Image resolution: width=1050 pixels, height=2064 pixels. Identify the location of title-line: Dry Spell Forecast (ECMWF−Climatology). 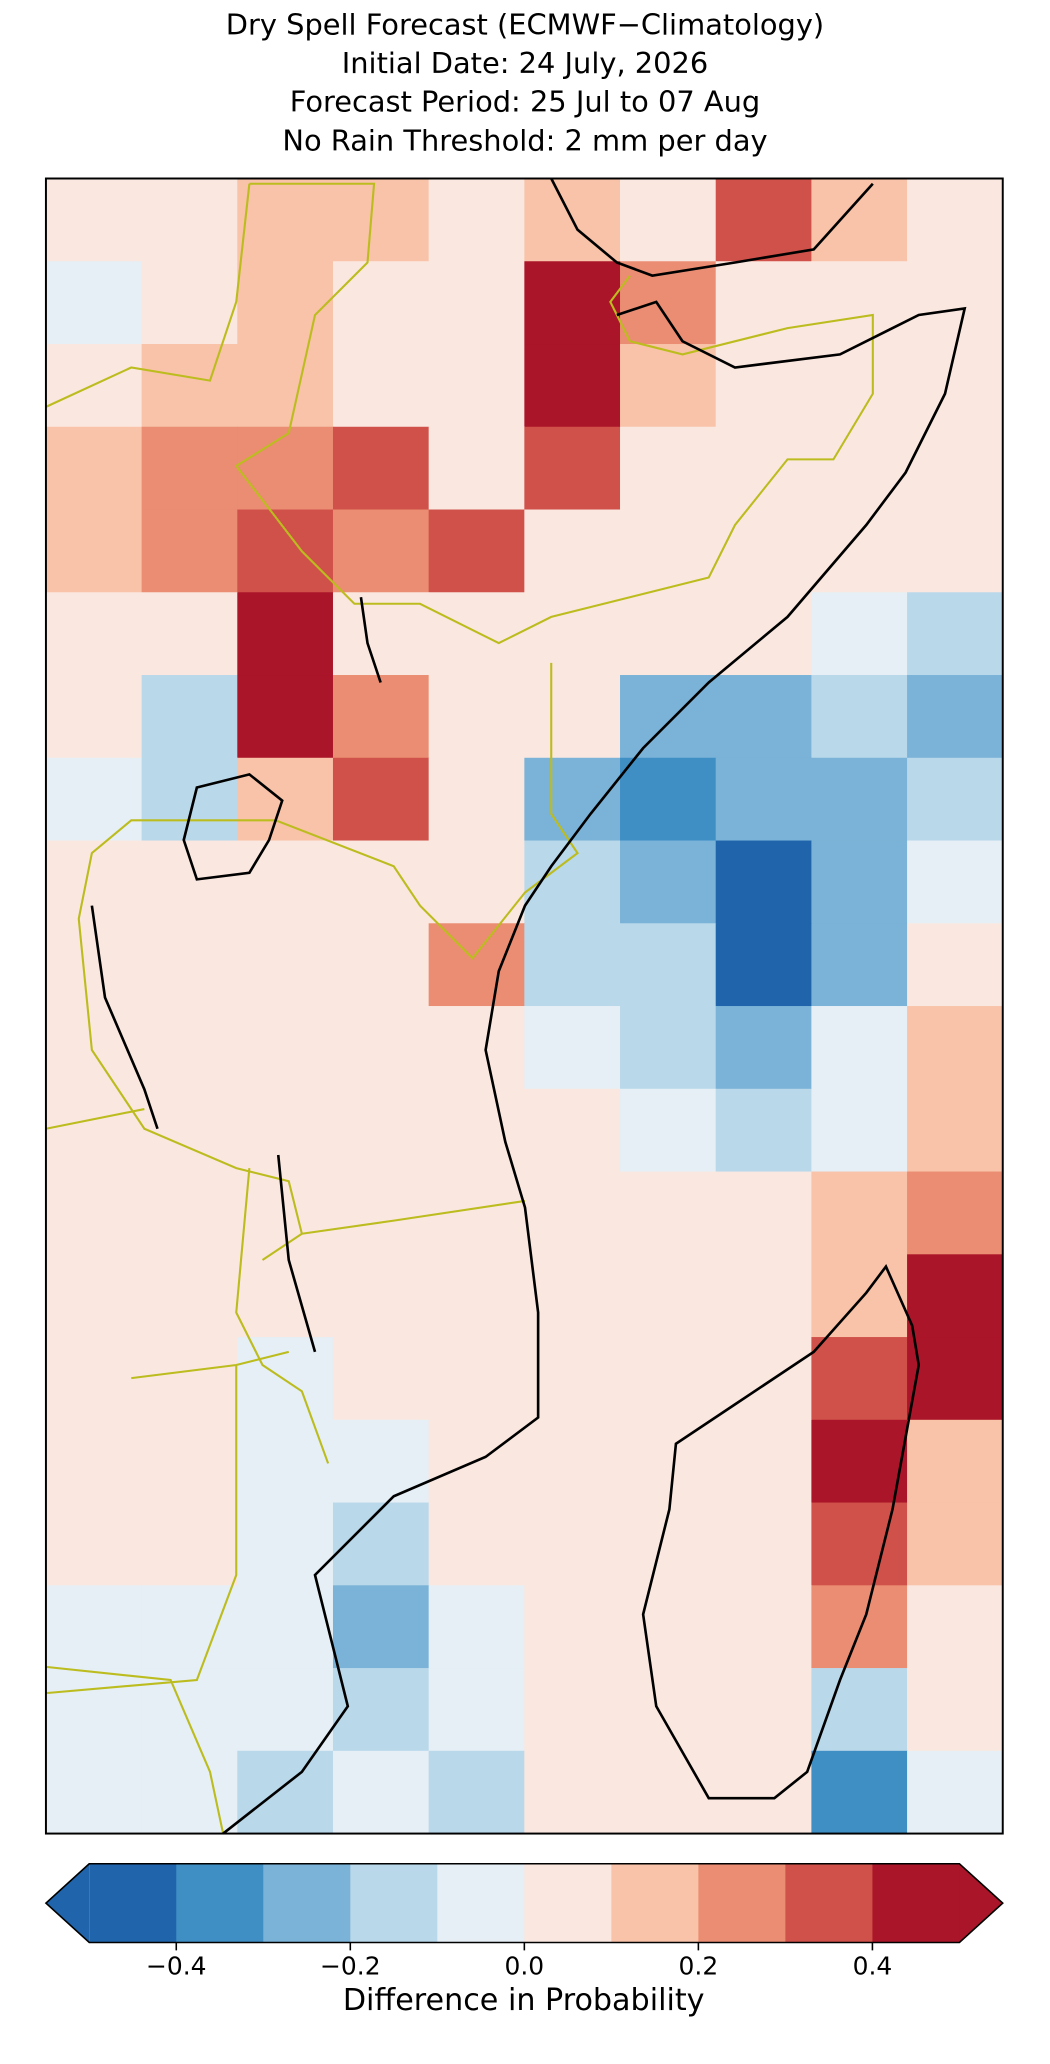
(525, 24).